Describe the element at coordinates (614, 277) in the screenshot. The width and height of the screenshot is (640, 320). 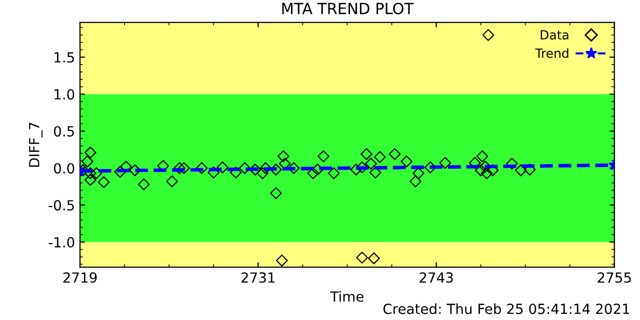
I see `x-tick-label: 2755` at that location.